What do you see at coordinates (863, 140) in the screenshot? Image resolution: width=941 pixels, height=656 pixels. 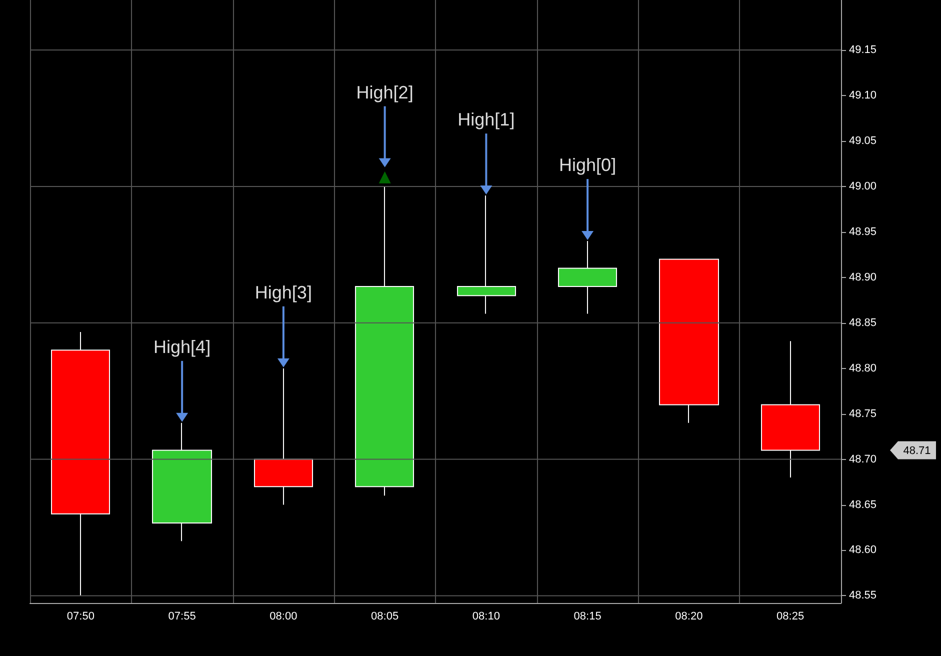 I see `y-tick-label: 49.05` at bounding box center [863, 140].